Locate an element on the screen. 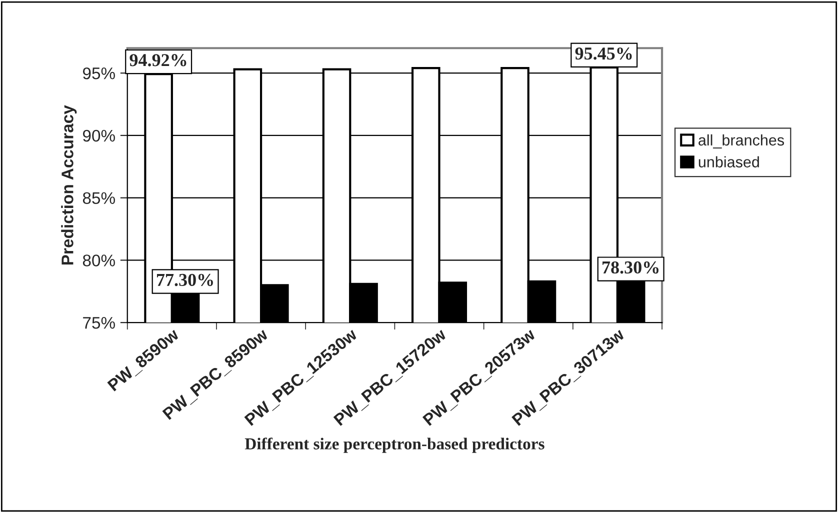 The image size is (838, 512). y-tick-label: 90% is located at coordinates (98, 136).